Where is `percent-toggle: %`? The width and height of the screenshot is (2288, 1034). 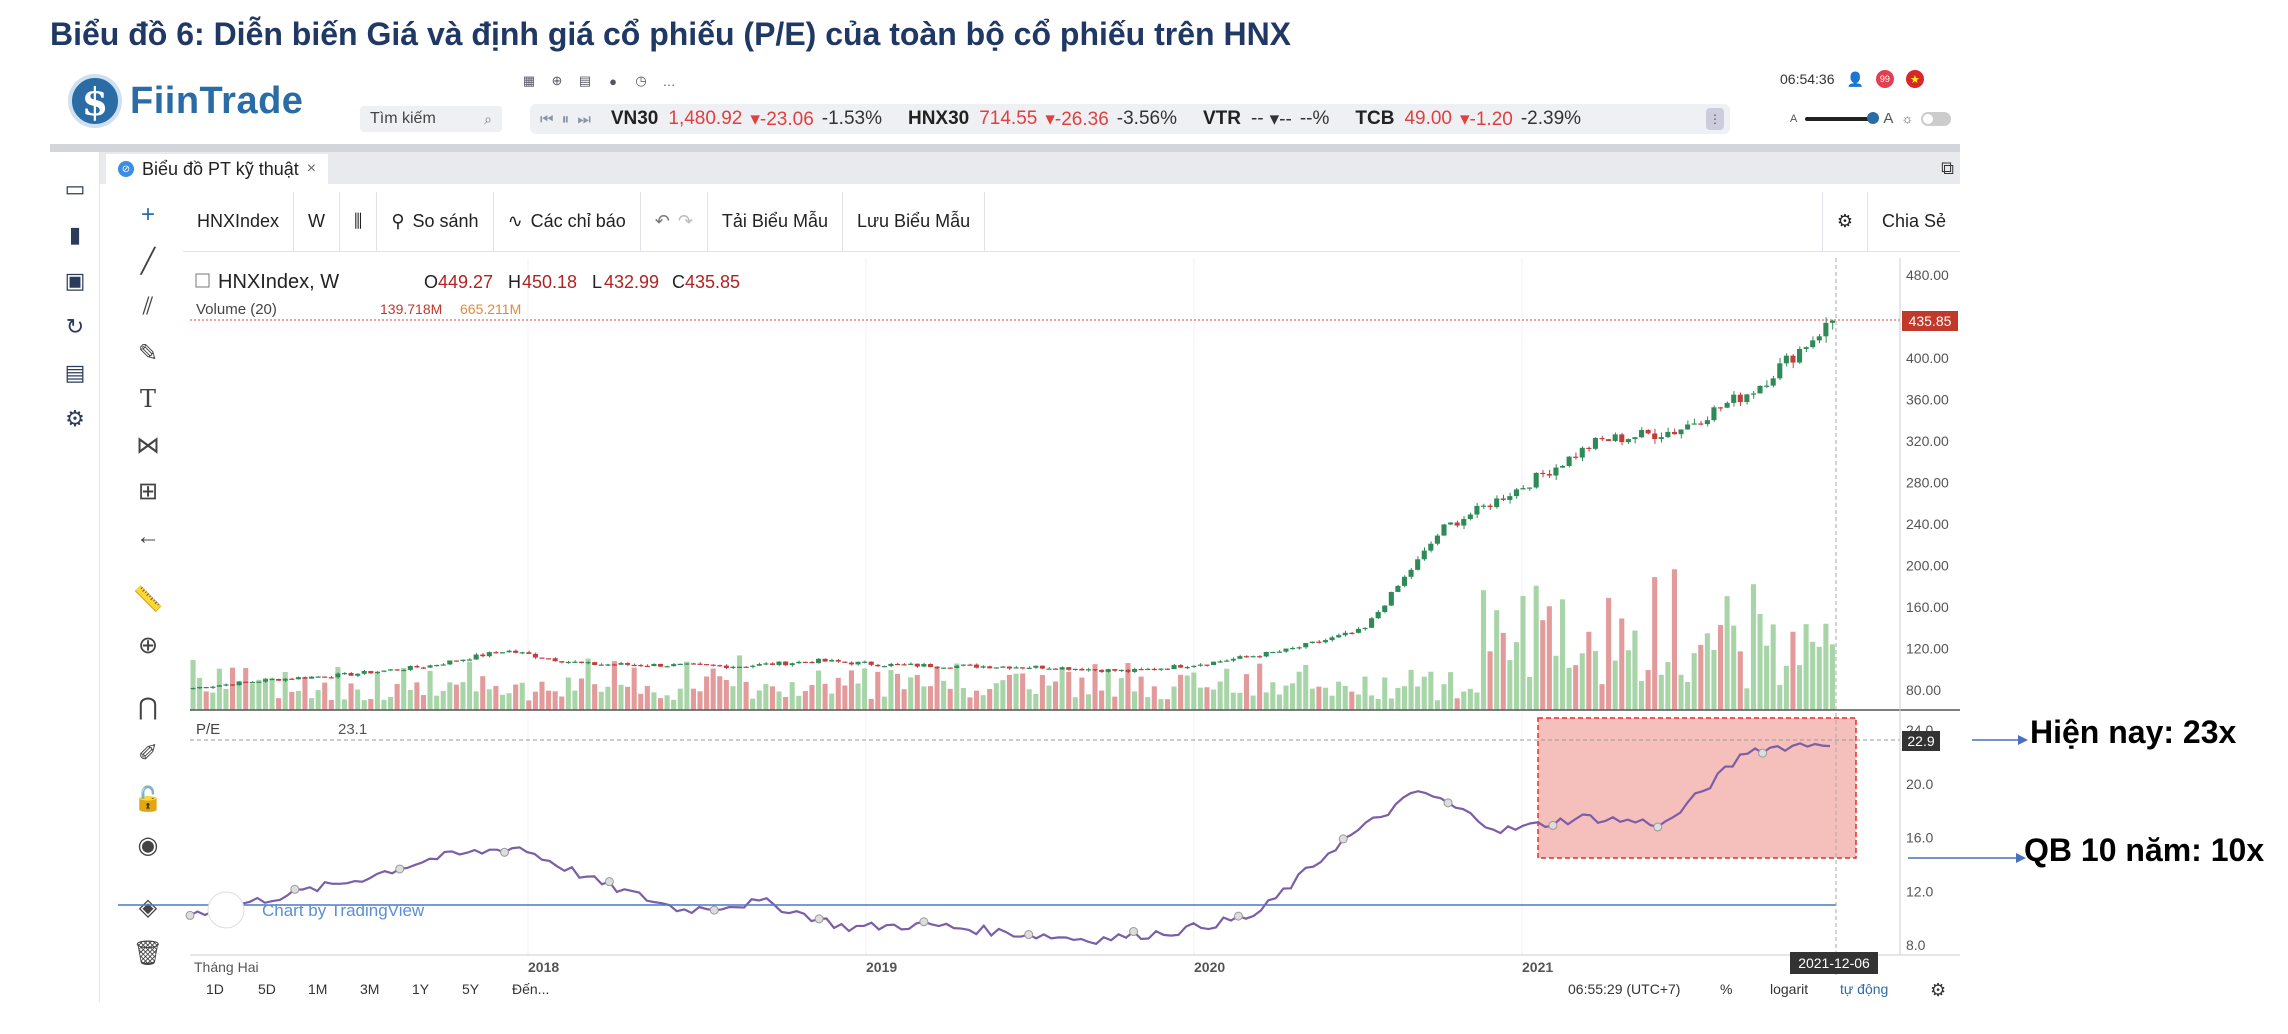
percent-toggle: % is located at coordinates (1726, 989).